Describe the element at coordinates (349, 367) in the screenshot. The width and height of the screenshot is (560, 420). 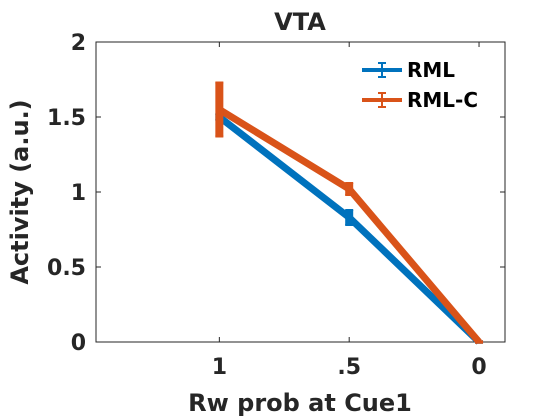
I see `x-tick-label: .5` at that location.